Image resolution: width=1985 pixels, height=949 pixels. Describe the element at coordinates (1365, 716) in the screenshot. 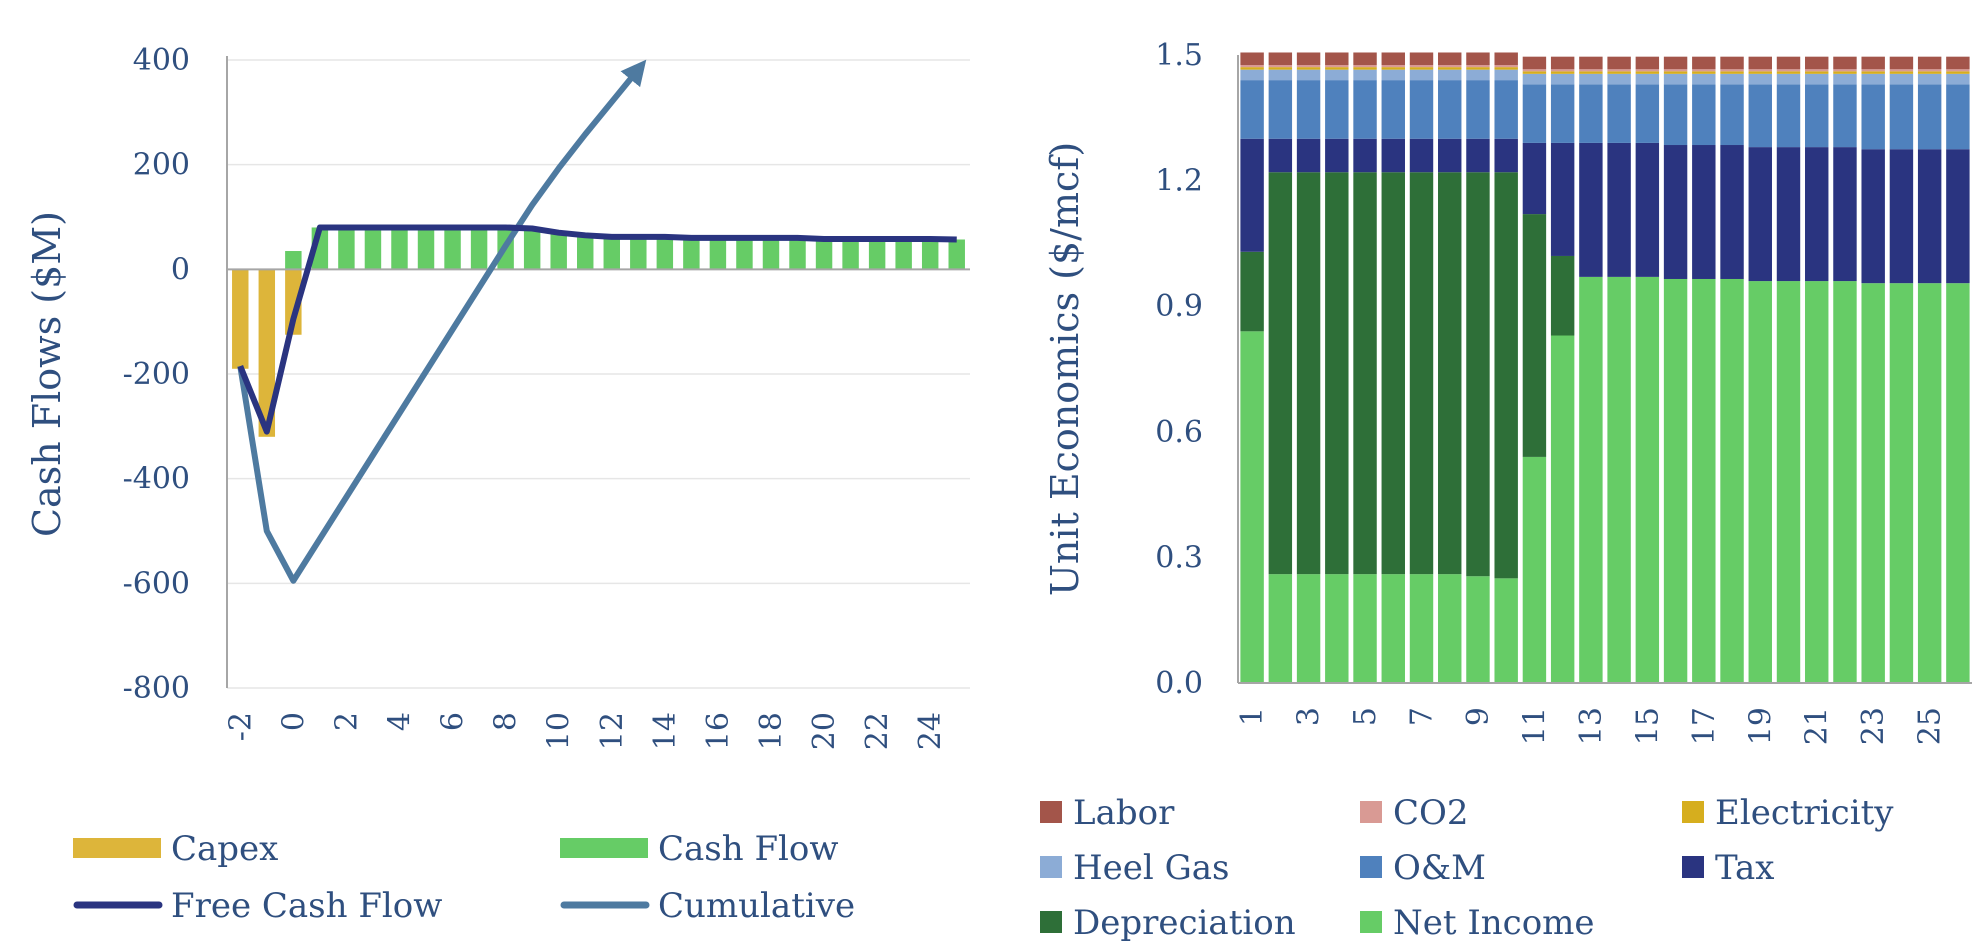

I see `x-tick-label: 5` at that location.